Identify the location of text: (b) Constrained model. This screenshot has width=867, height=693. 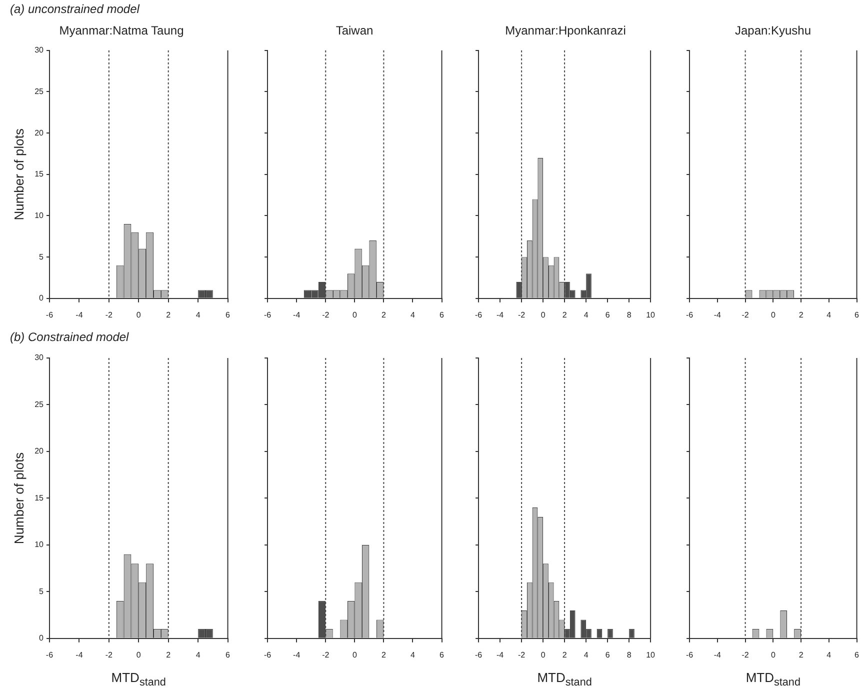
(69, 337).